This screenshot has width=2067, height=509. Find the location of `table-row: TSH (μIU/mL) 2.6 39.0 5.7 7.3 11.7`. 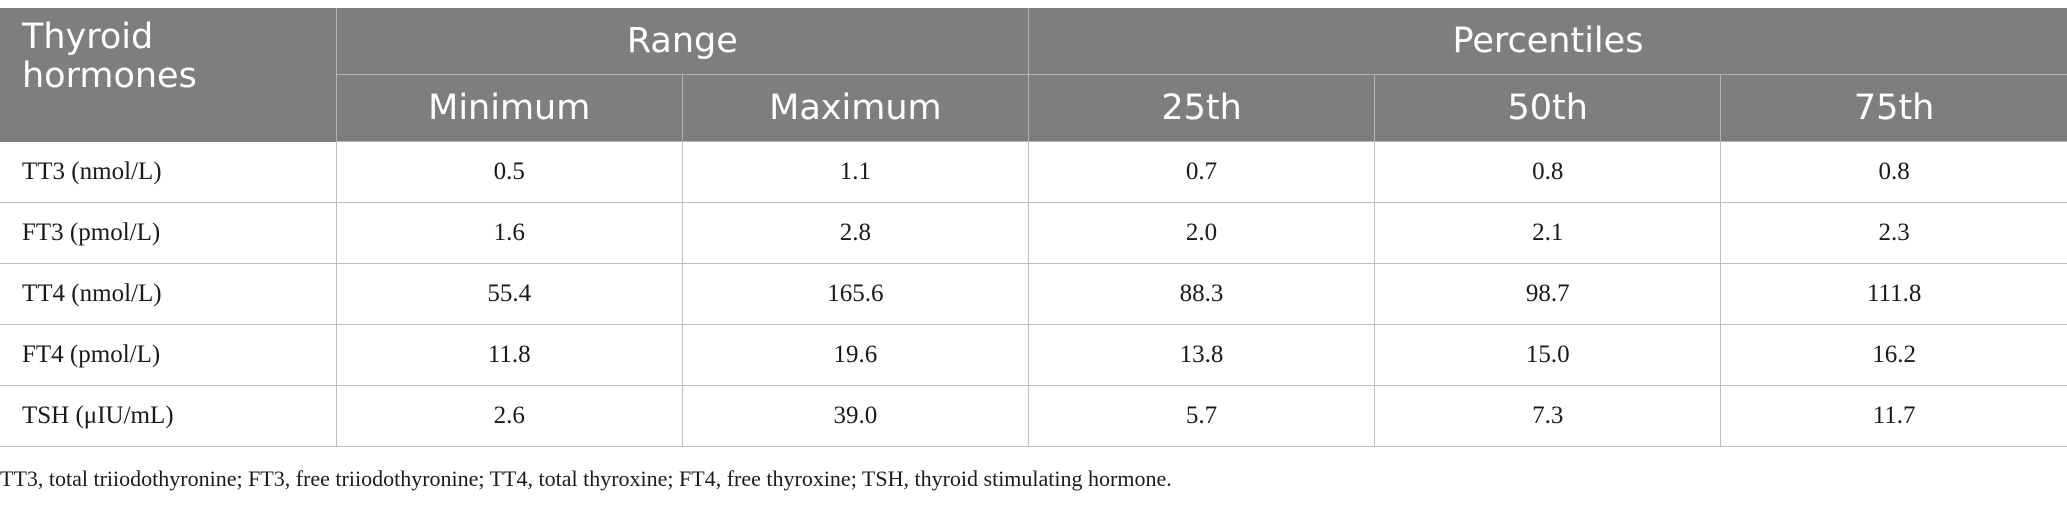

table-row: TSH (μIU/mL) 2.6 39.0 5.7 7.3 11.7 is located at coordinates (1033, 416).